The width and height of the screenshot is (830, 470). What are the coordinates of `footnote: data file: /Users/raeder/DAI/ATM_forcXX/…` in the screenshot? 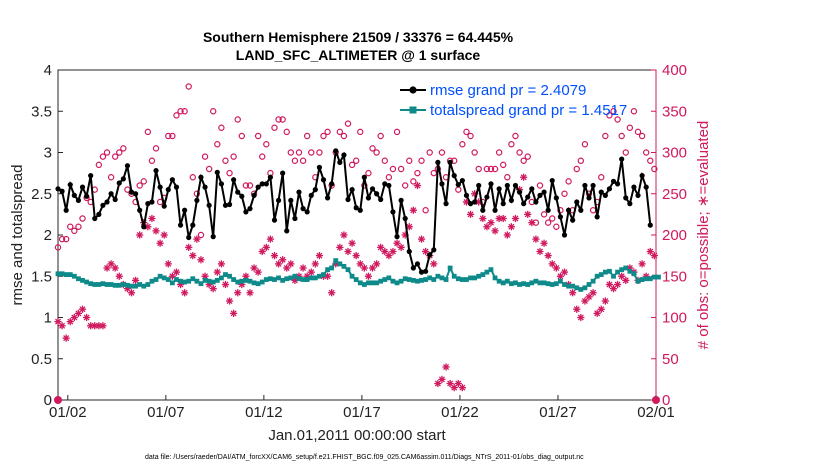 It's located at (364, 457).